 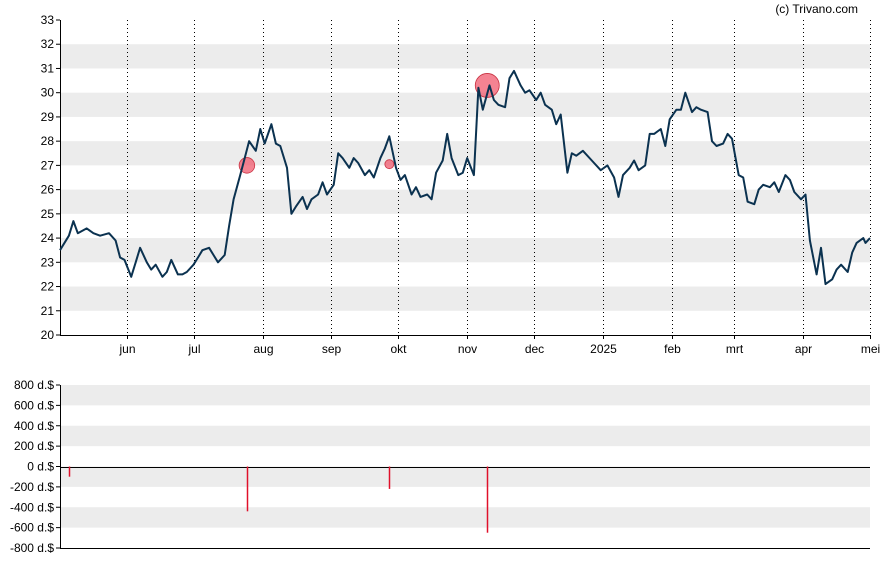 What do you see at coordinates (48, 311) in the screenshot?
I see `price-y-tick-label: 21` at bounding box center [48, 311].